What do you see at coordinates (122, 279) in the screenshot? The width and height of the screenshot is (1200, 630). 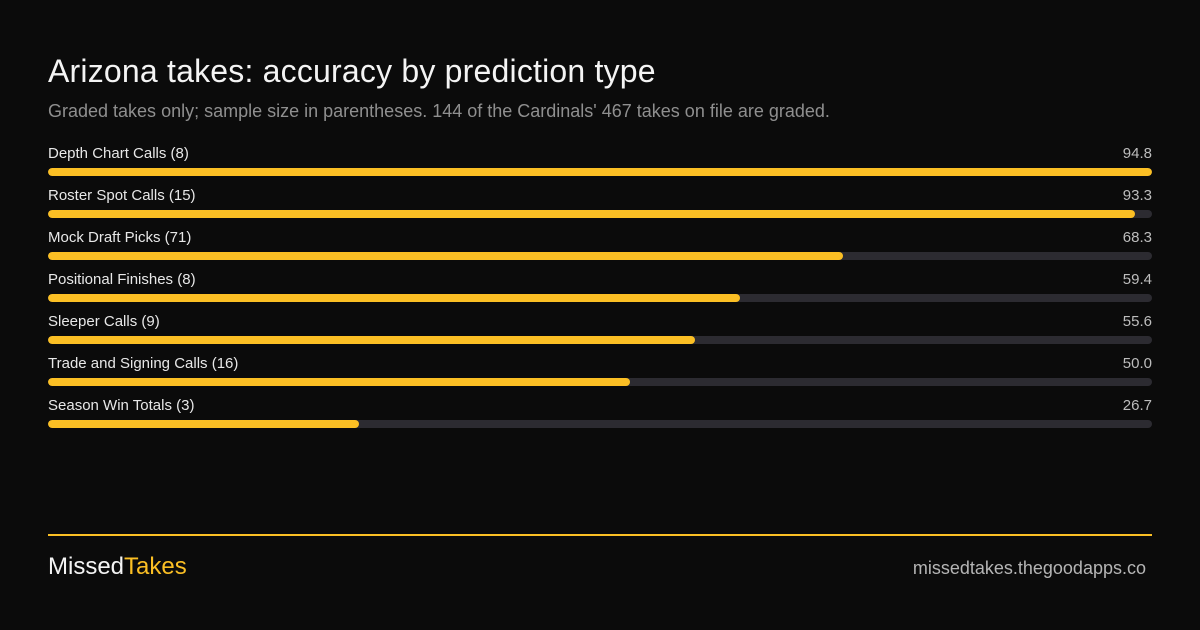 I see `bar-label: Positional Finishes (8)` at bounding box center [122, 279].